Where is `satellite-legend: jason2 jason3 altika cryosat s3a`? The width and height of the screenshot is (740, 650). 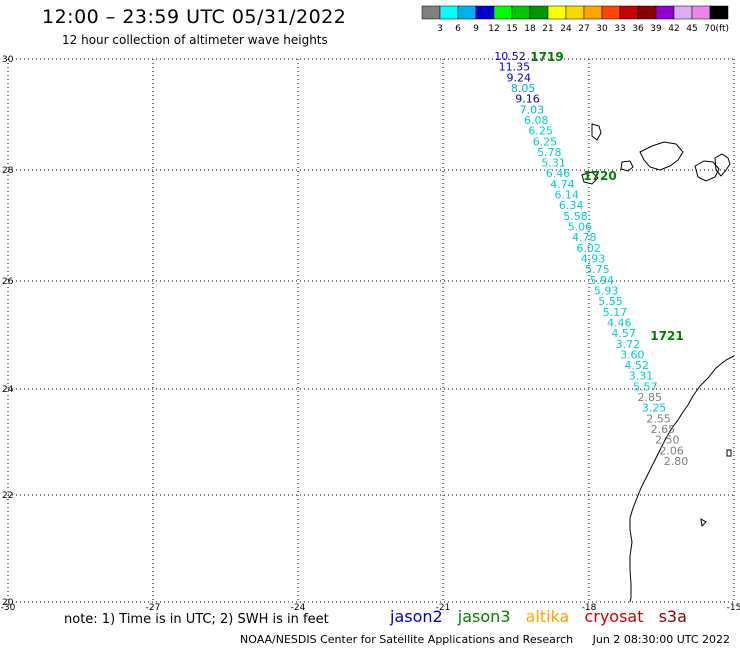 satellite-legend: jason2 jason3 altika cryosat s3a is located at coordinates (543, 616).